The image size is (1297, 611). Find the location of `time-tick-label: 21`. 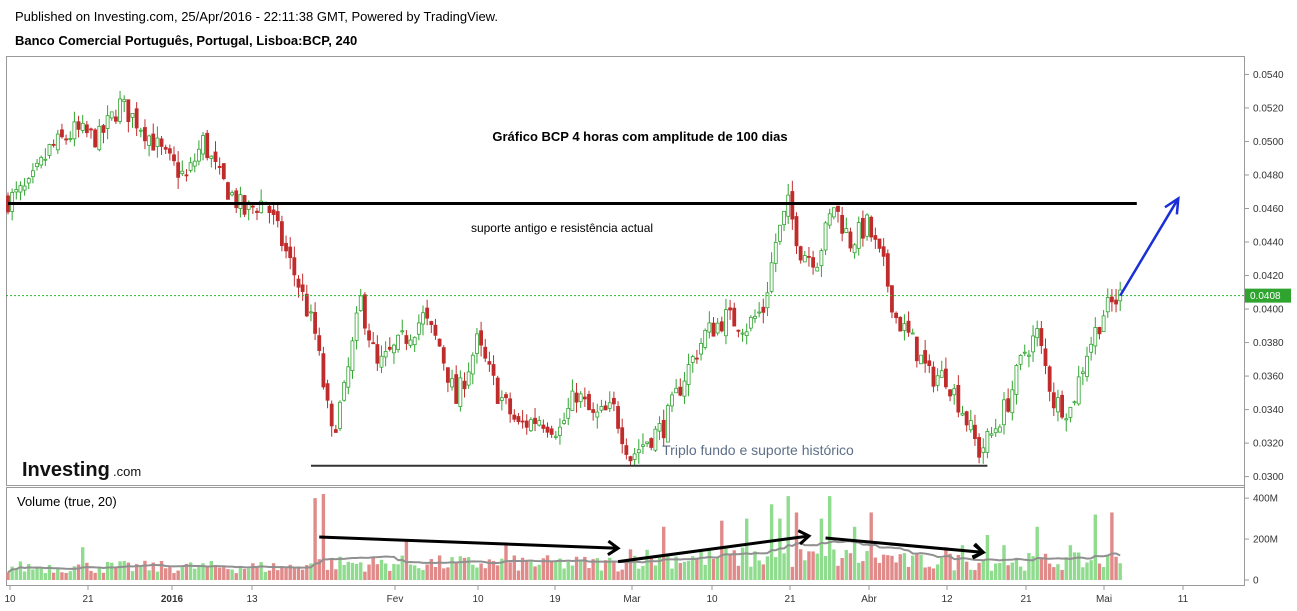

time-tick-label: 21 is located at coordinates (790, 599).